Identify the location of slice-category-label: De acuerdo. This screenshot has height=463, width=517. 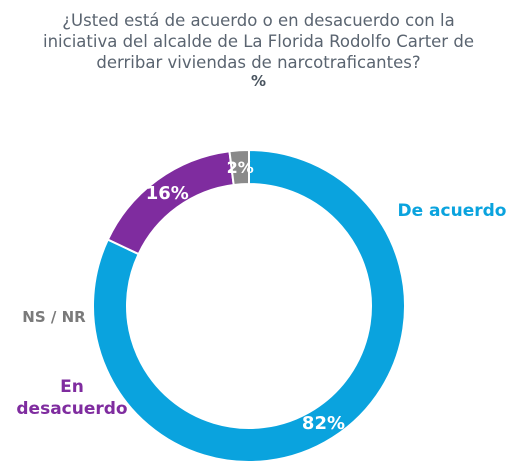
(452, 211).